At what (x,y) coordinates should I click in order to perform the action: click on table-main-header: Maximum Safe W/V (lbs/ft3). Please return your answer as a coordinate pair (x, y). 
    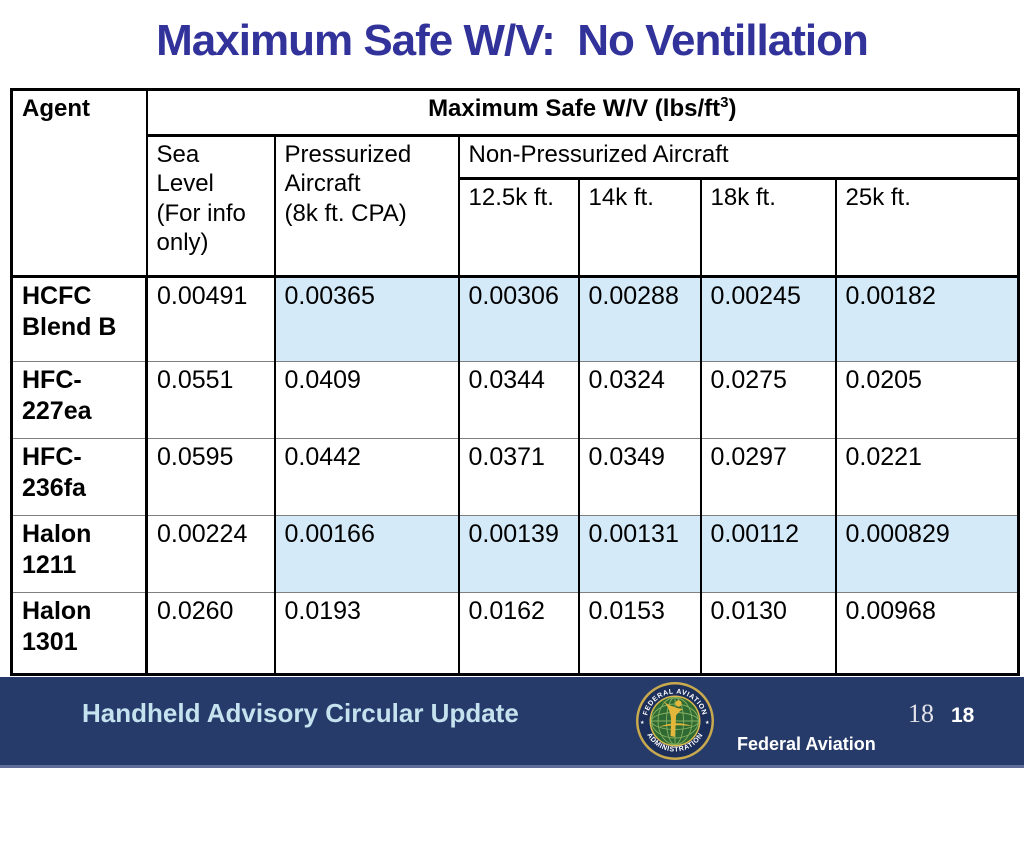
    Looking at the image, I should click on (582, 112).